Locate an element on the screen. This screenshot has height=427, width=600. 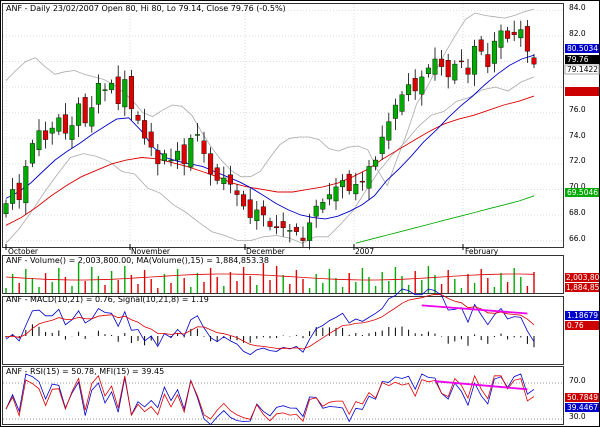
tag-signal is located at coordinates (582, 325).